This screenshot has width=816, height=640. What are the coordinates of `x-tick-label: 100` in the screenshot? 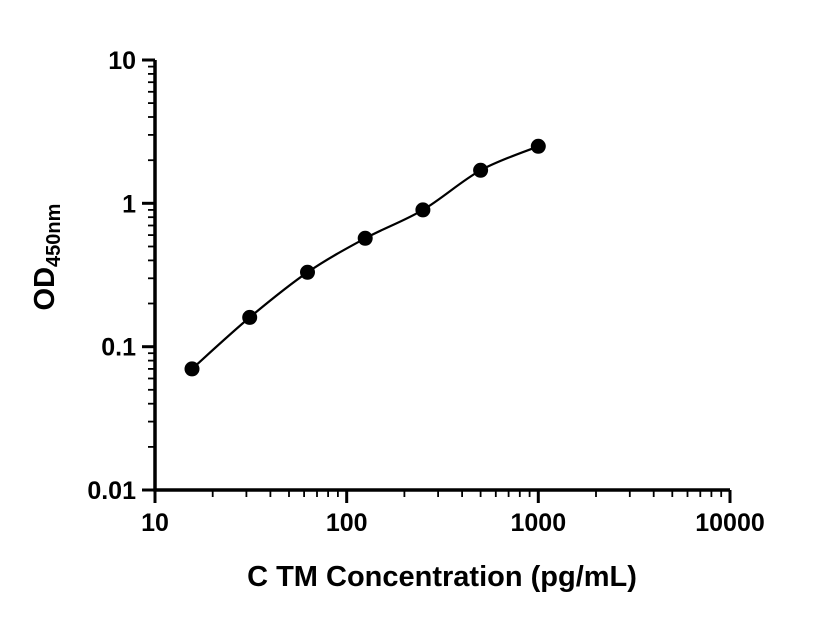 It's located at (347, 523).